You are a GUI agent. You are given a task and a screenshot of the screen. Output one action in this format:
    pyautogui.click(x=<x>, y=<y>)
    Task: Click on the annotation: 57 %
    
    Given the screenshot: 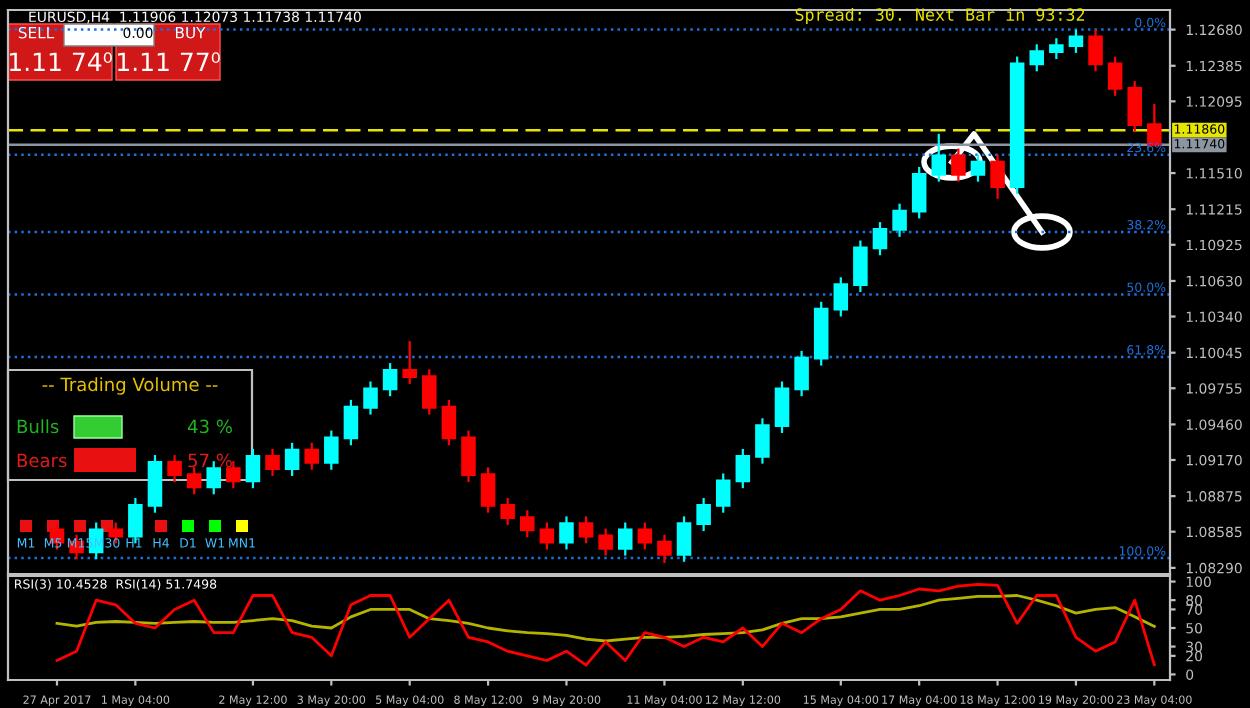 What is the action you would take?
    pyautogui.click(x=210, y=460)
    